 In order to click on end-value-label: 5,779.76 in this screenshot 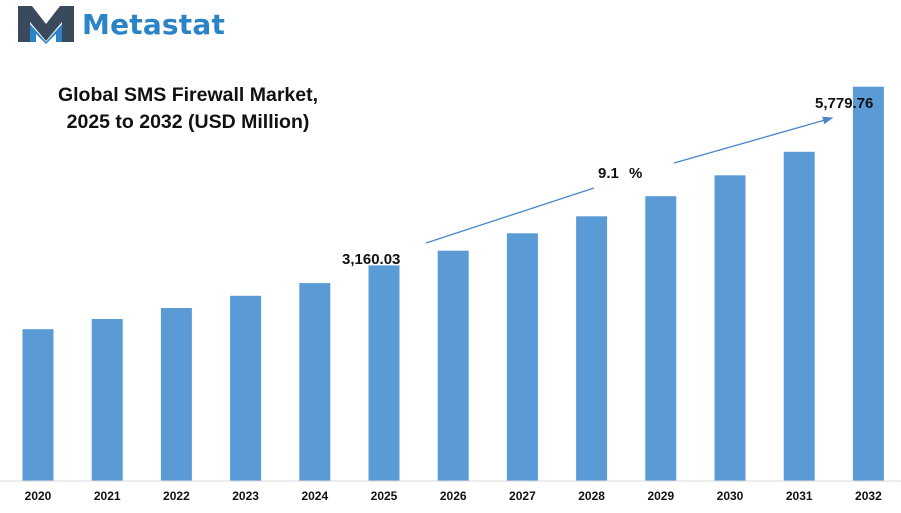, I will do `click(844, 103)`.